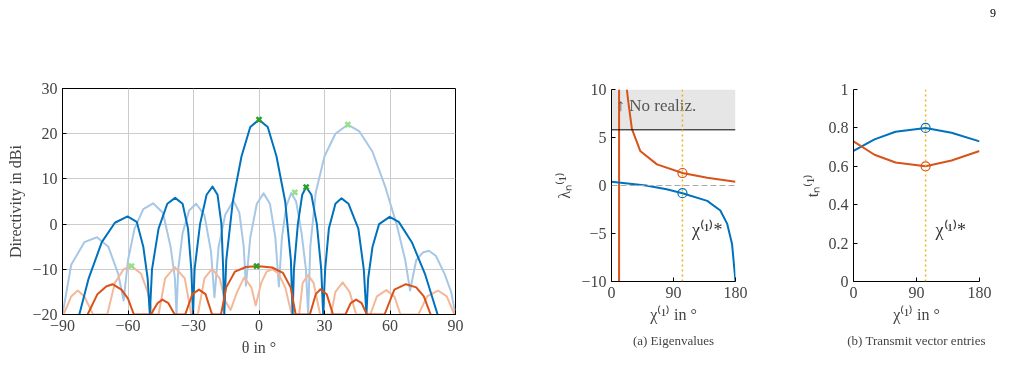  I want to click on text: (b) Transmit vector entries, so click(916, 340).